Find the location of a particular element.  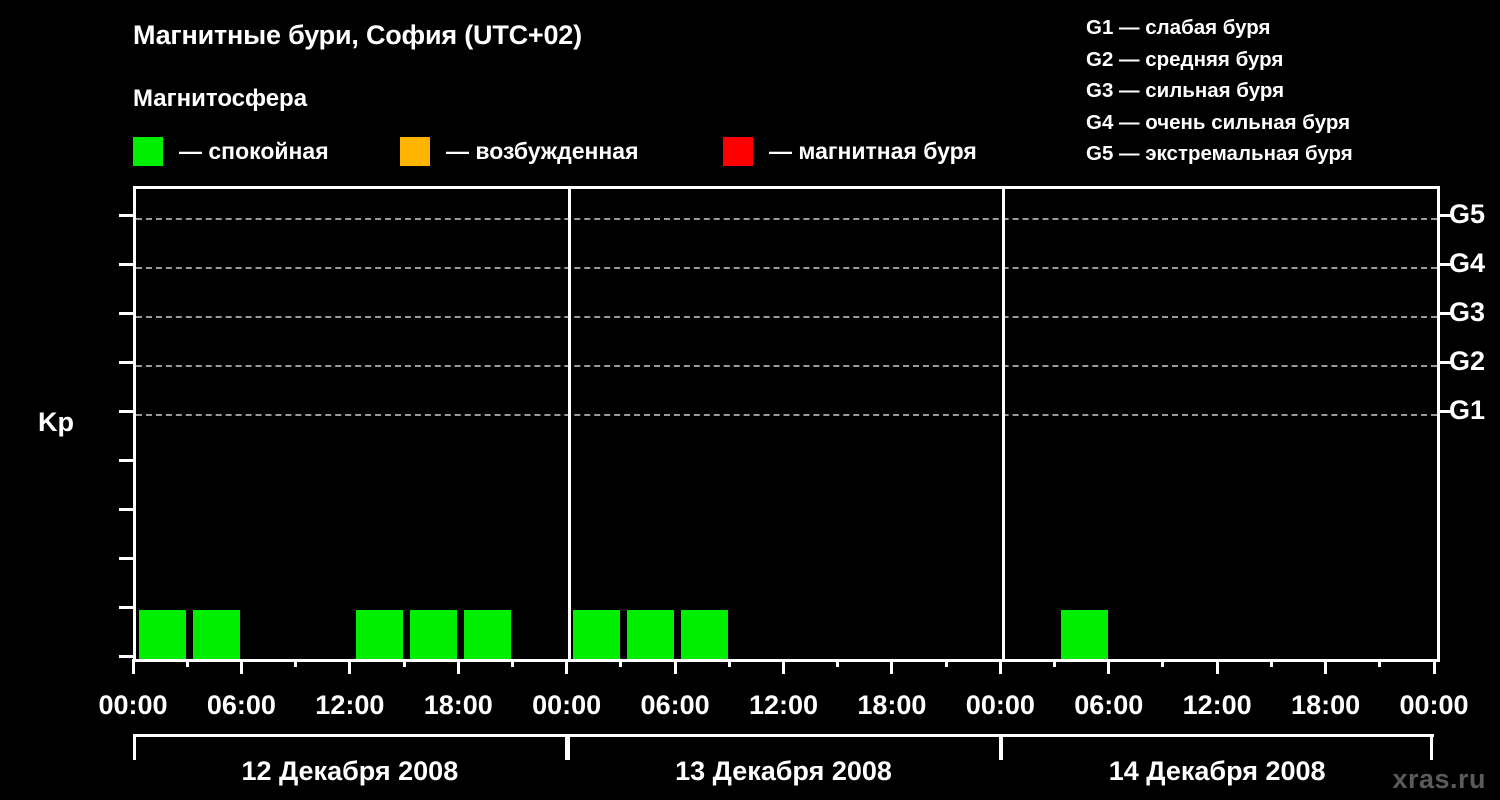

g-tick-label-G2: G2 is located at coordinates (1467, 361).